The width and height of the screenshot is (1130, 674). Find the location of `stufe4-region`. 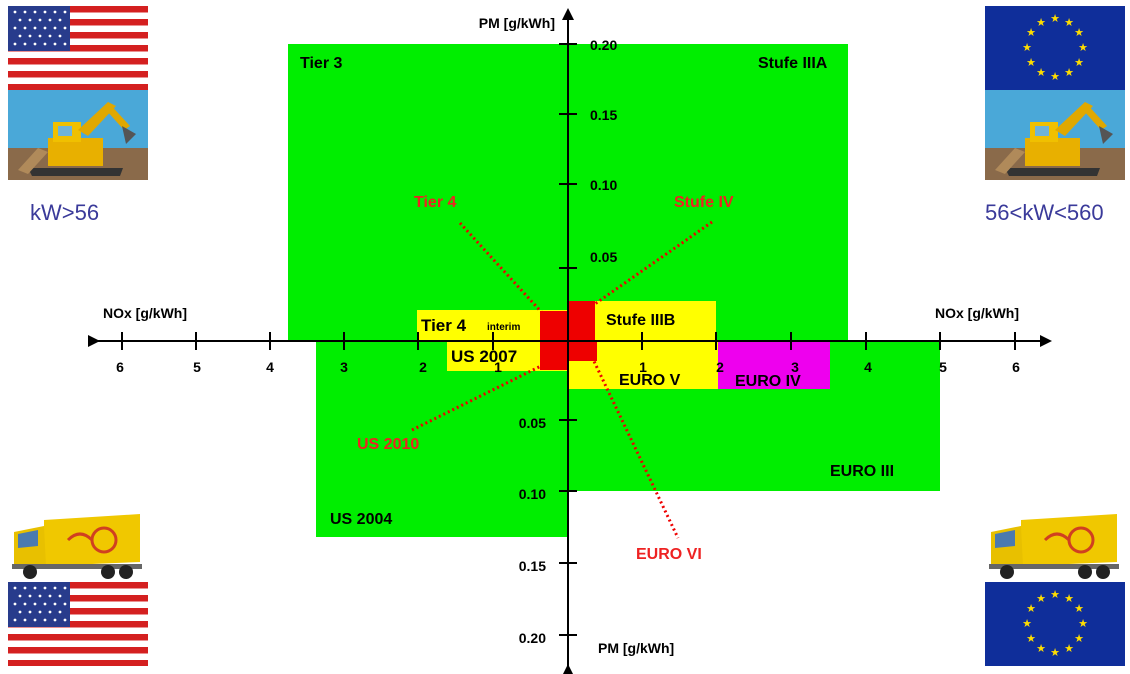

stufe4-region is located at coordinates (581, 321).